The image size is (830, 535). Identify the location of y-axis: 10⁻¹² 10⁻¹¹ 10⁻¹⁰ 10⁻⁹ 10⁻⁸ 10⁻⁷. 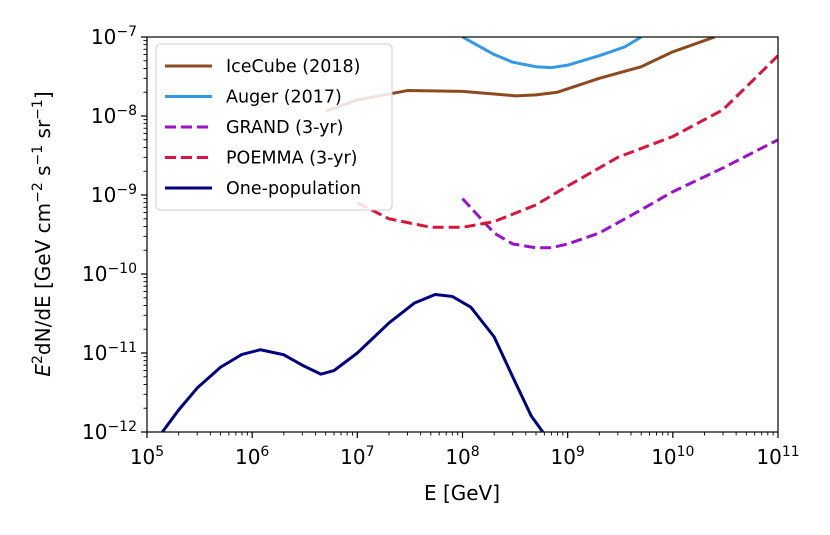
(114, 234).